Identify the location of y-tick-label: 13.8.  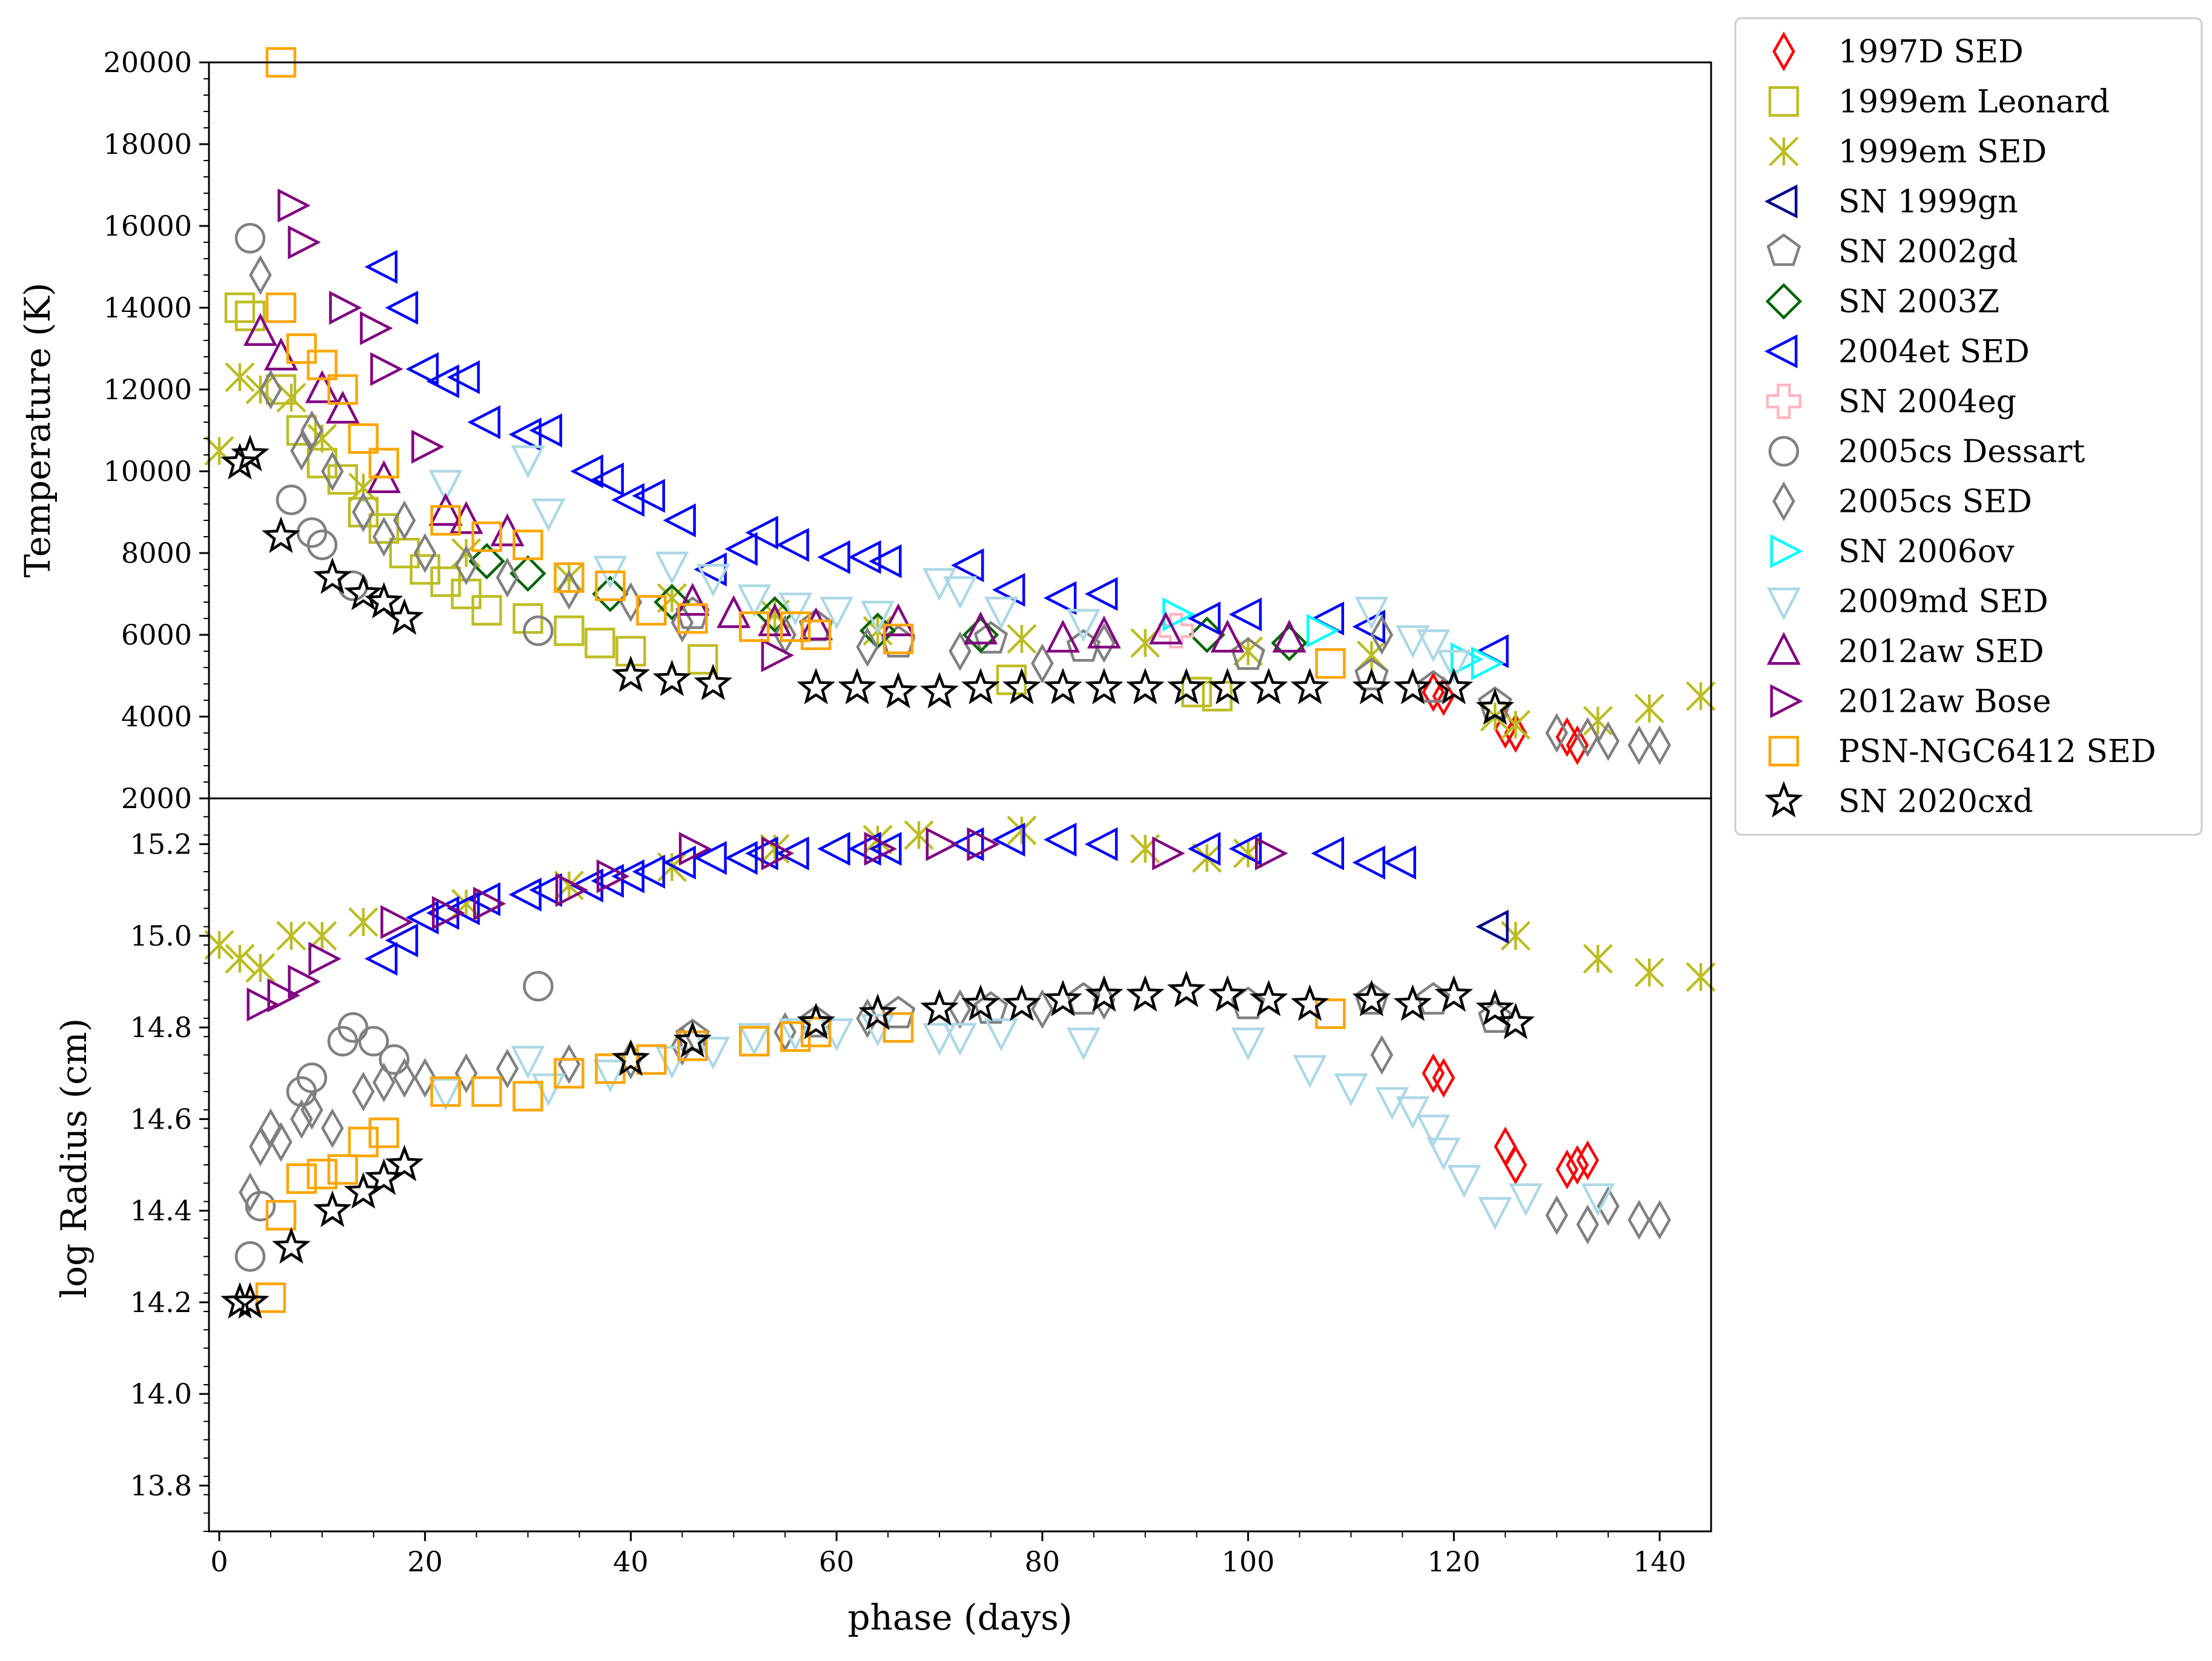
(161, 1486).